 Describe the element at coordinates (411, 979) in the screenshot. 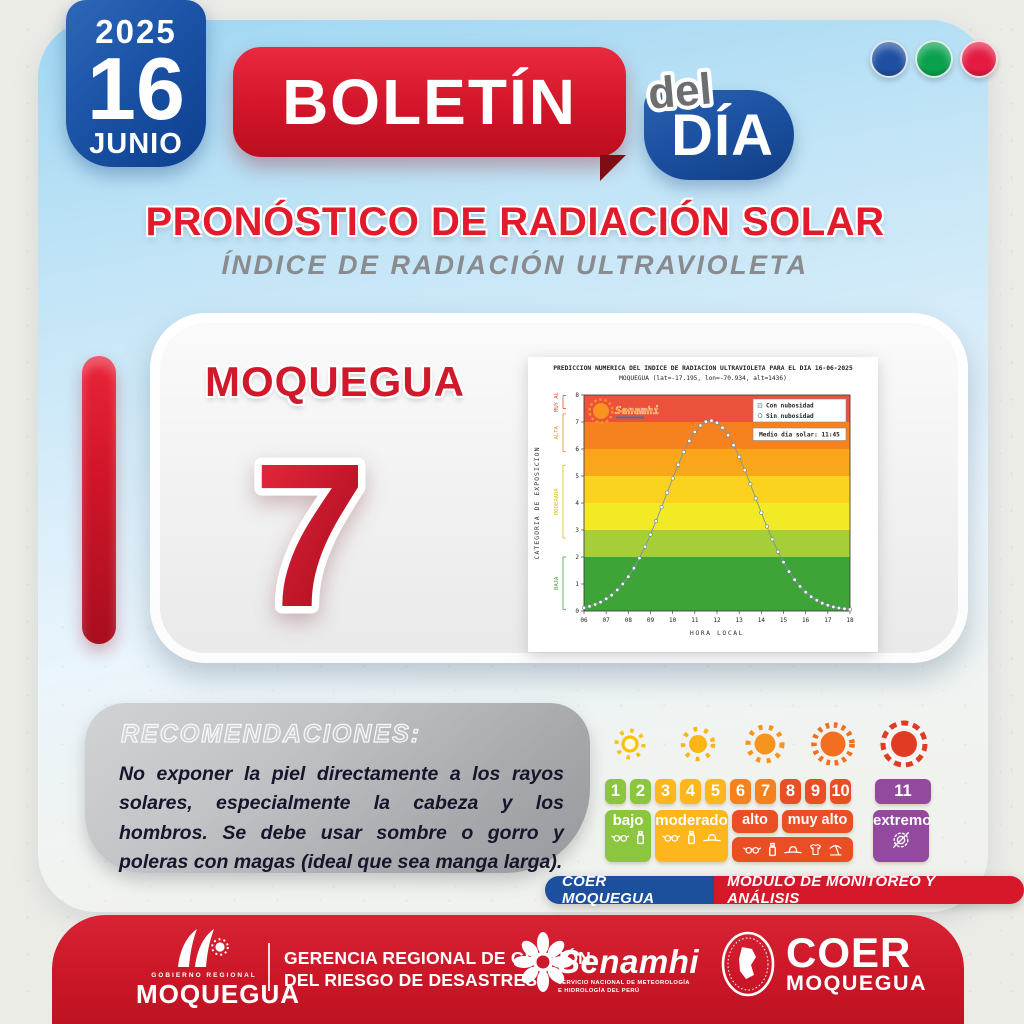

I see `gerencia-line2: DEL RIESGO DE DESASTRES` at that location.